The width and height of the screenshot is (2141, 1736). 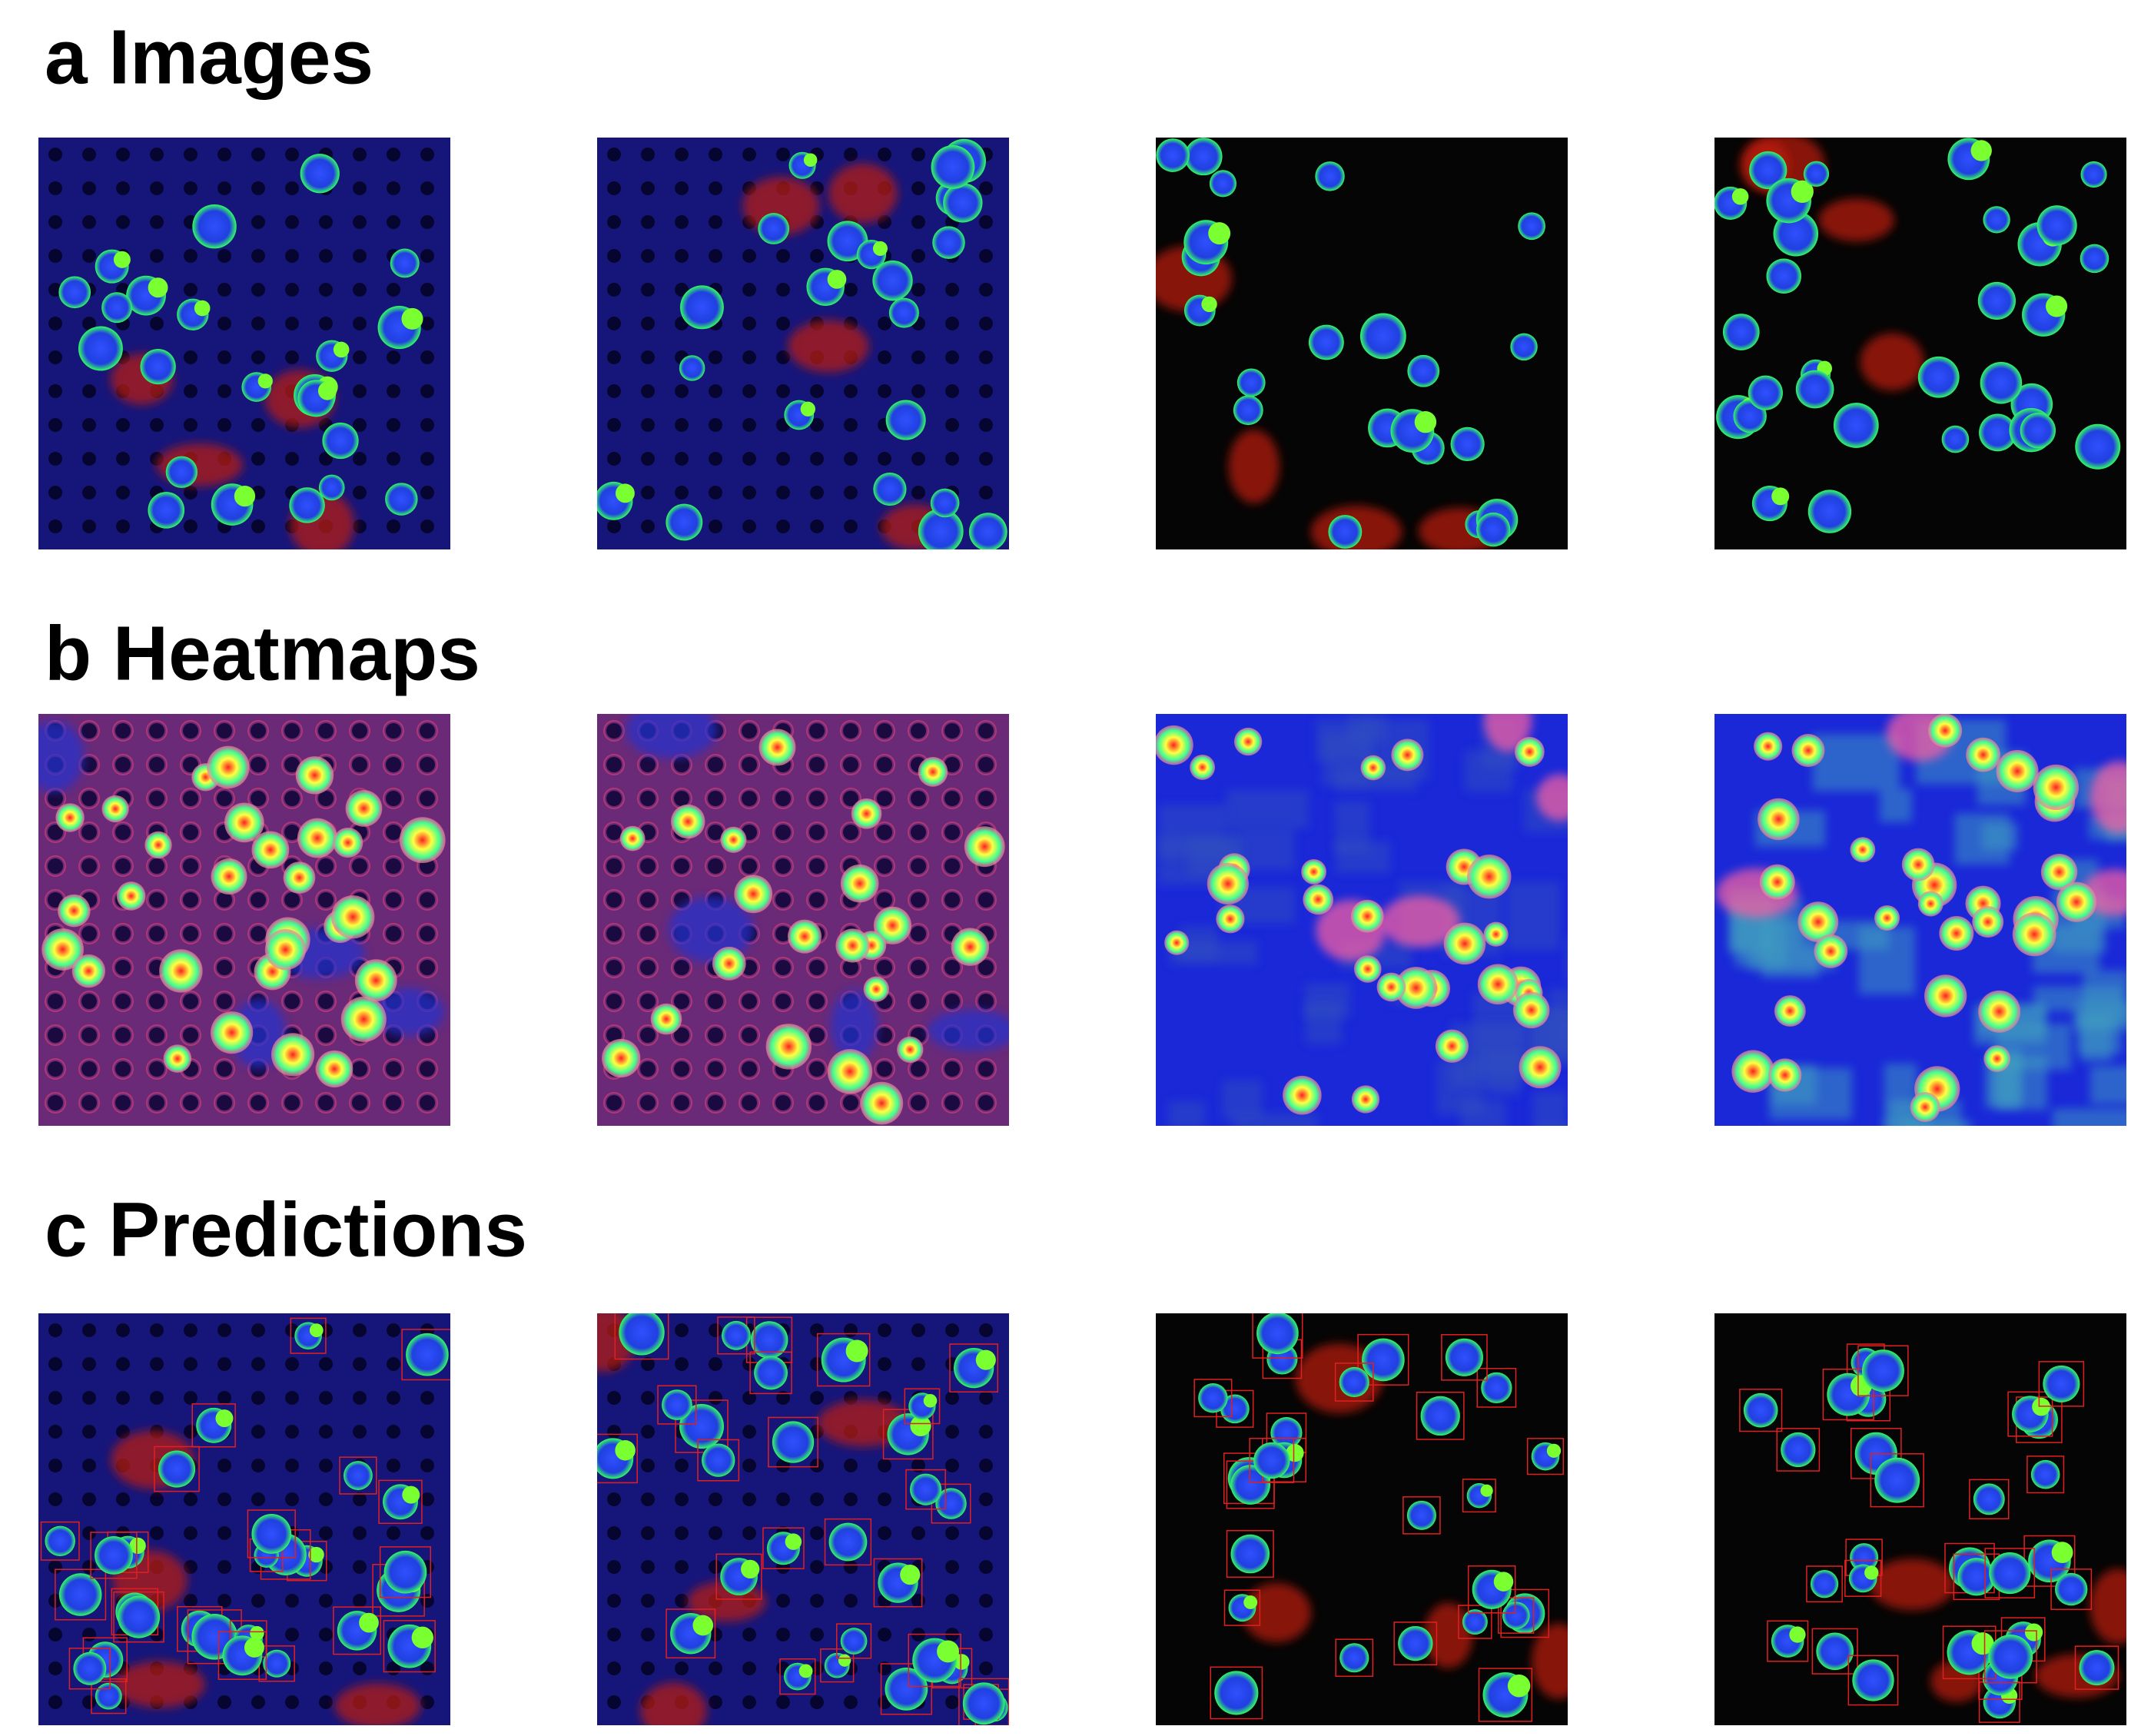 What do you see at coordinates (209, 57) in the screenshot?
I see `panel-heading: a Images` at bounding box center [209, 57].